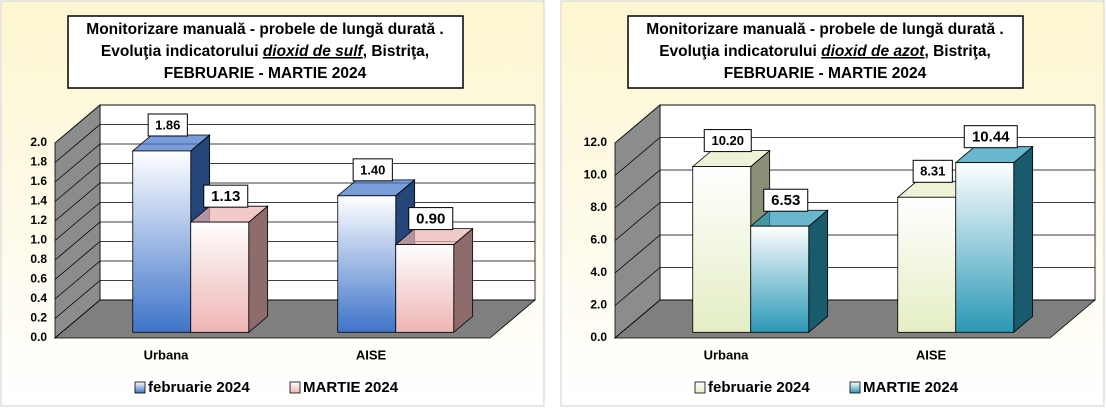  What do you see at coordinates (38, 162) in the screenshot?
I see `y-tick-label: 1.8` at bounding box center [38, 162].